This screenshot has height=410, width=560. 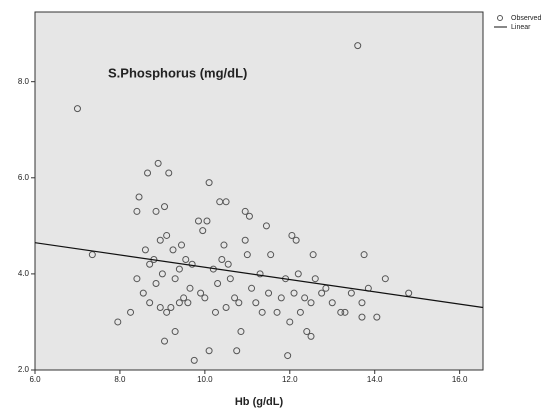 I want to click on y-tick-label: 8.0, so click(x=24, y=81).